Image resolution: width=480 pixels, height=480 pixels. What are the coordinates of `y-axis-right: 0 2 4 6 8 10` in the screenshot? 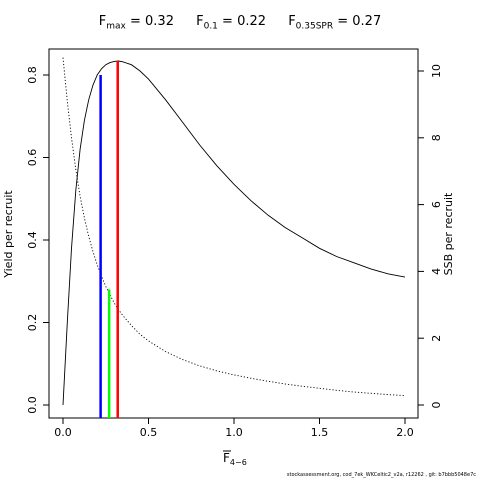 It's located at (430, 236).